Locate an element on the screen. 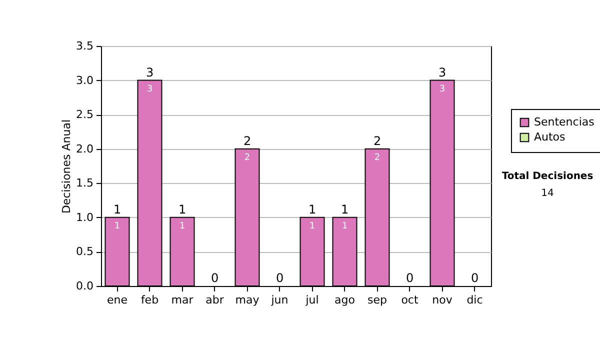  y-tick-label: 0.0 is located at coordinates (85, 286).